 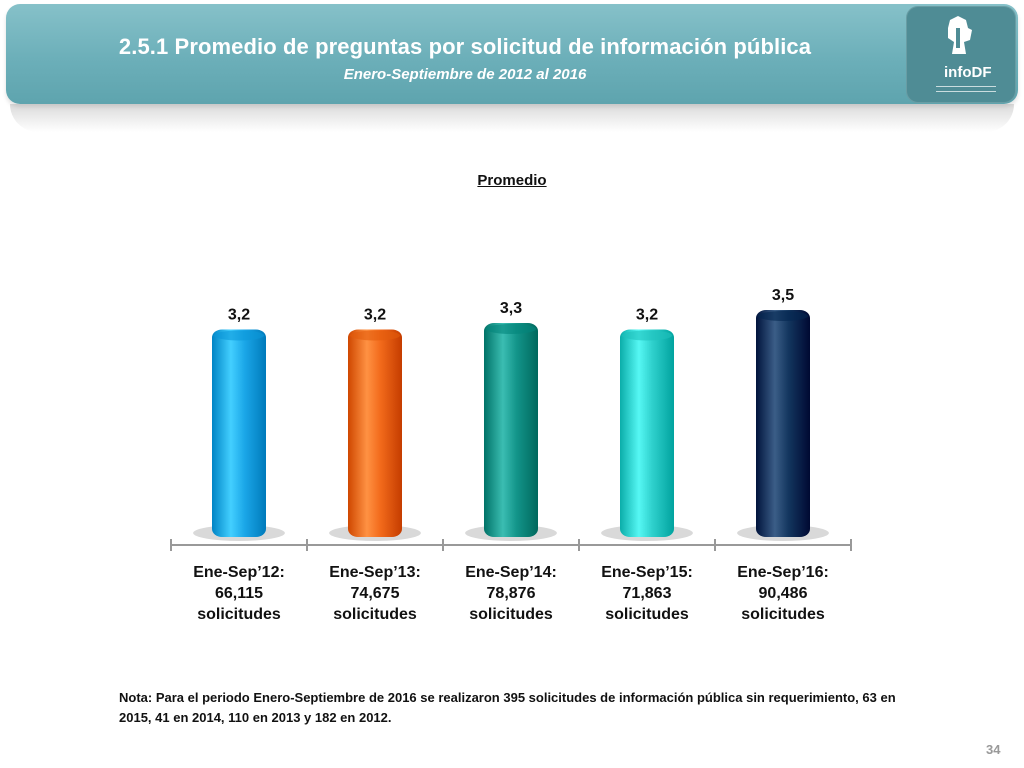 I want to click on value-label: 3,5, so click(x=783, y=295).